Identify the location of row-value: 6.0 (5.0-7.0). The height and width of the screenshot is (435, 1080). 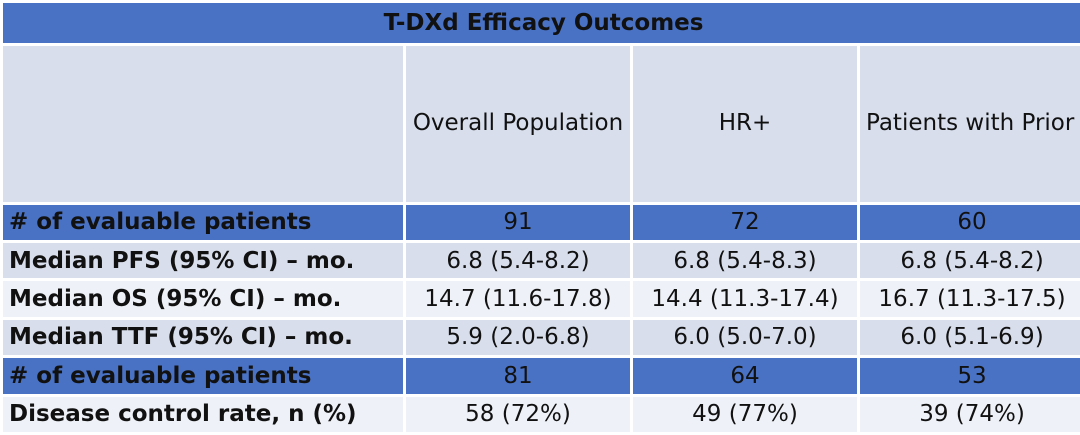
(745, 337).